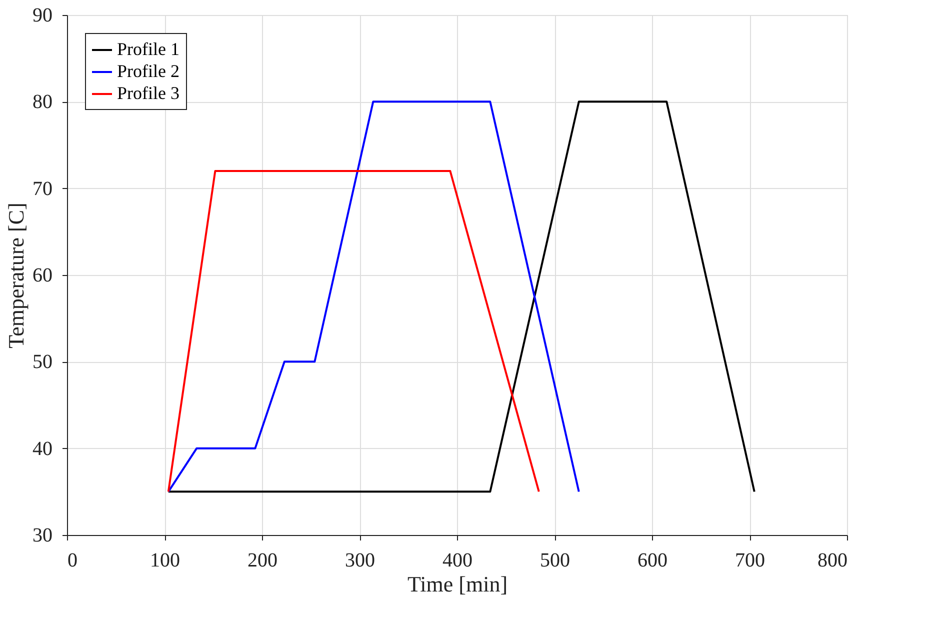 Image resolution: width=928 pixels, height=626 pixels. What do you see at coordinates (42, 275) in the screenshot?
I see `y-tick-label: 60` at bounding box center [42, 275].